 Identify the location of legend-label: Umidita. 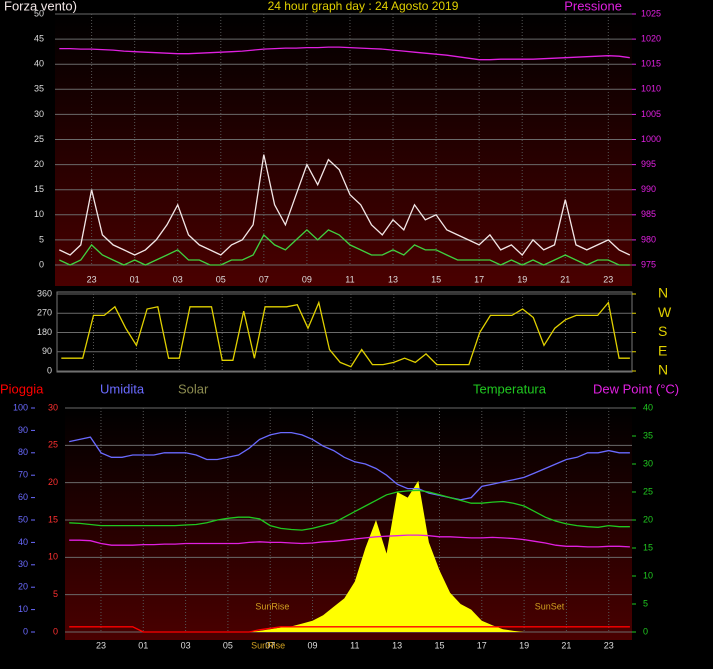
(122, 388).